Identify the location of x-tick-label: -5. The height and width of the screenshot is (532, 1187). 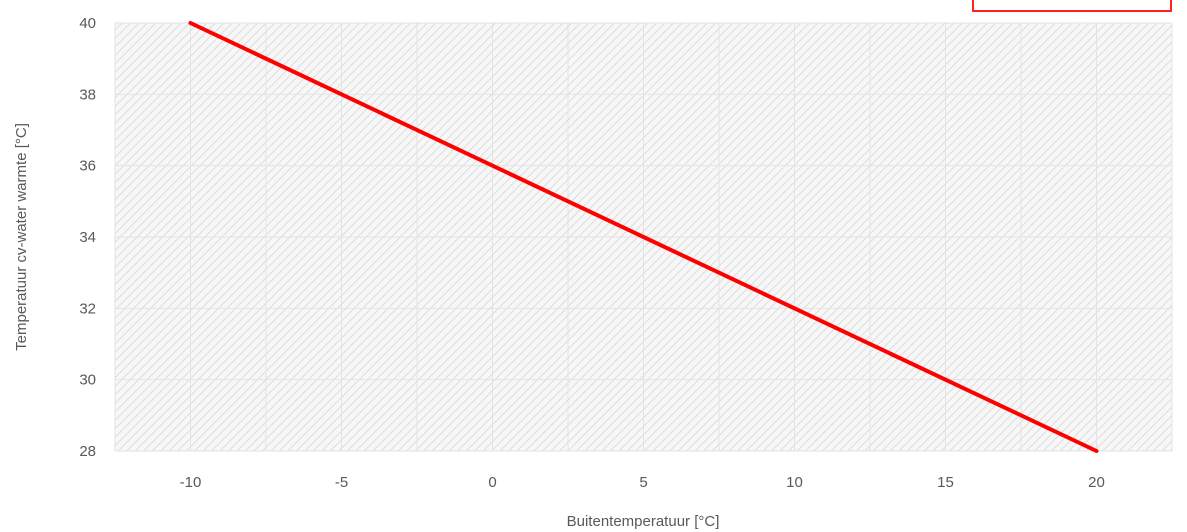
(341, 482).